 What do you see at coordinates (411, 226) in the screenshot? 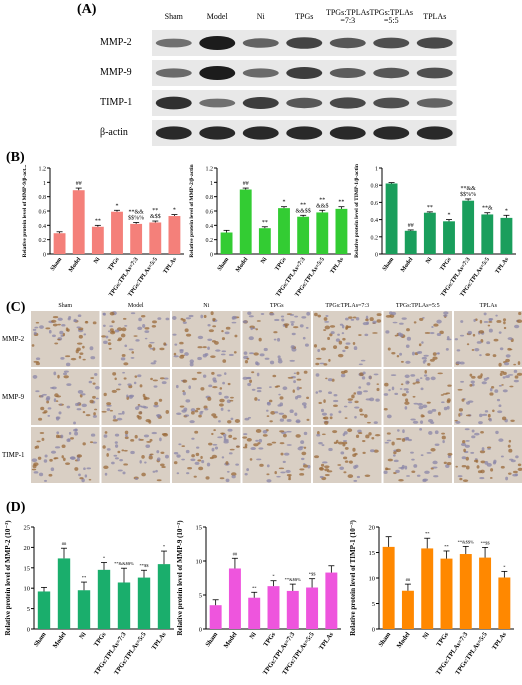
I see `significance-mark: ##` at bounding box center [411, 226].